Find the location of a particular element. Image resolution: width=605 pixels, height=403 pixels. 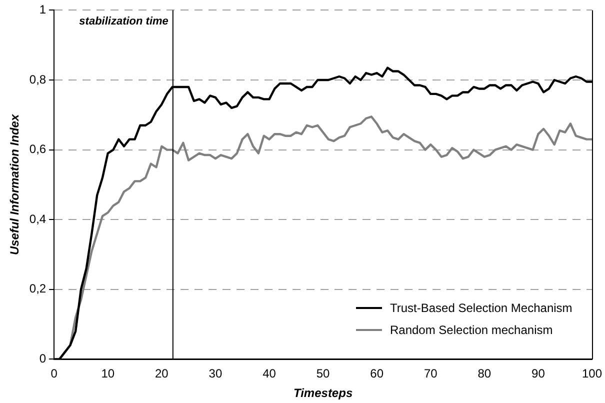

x-tick-label: 0 is located at coordinates (54, 373).